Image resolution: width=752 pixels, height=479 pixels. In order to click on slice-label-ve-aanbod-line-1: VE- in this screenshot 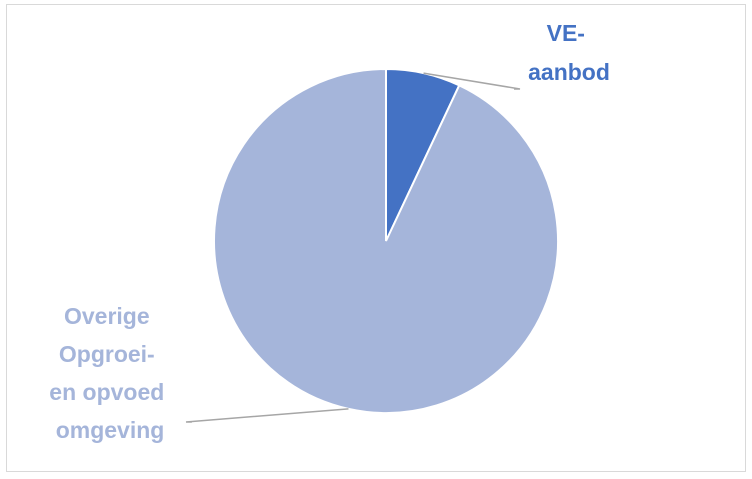, I will do `click(566, 33)`.